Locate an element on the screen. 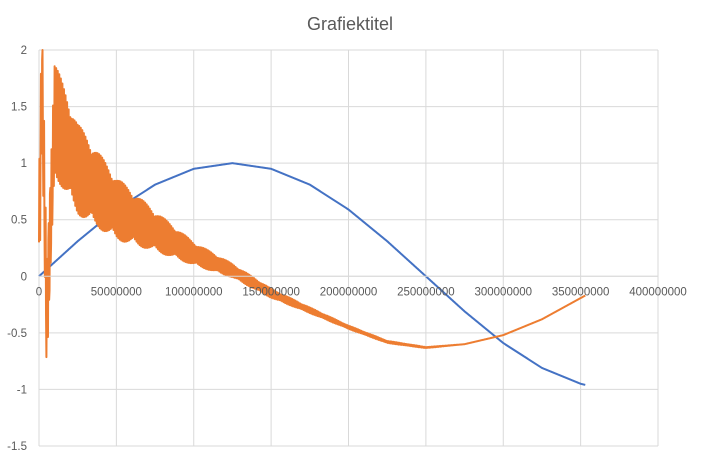 The width and height of the screenshot is (701, 462). x-tick-label: 200000000 is located at coordinates (349, 292).